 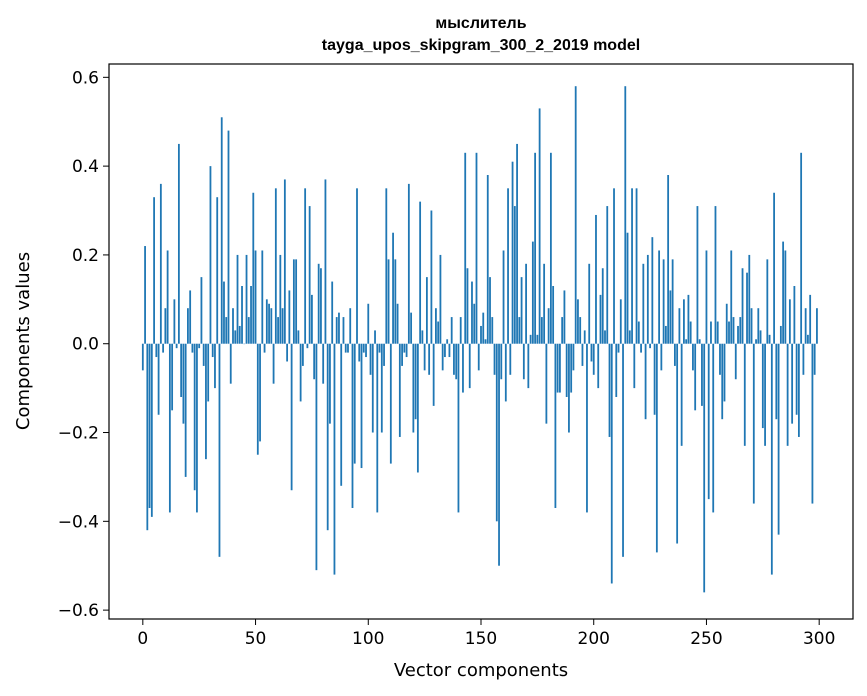 I want to click on x-tick-label: 150, so click(x=481, y=639).